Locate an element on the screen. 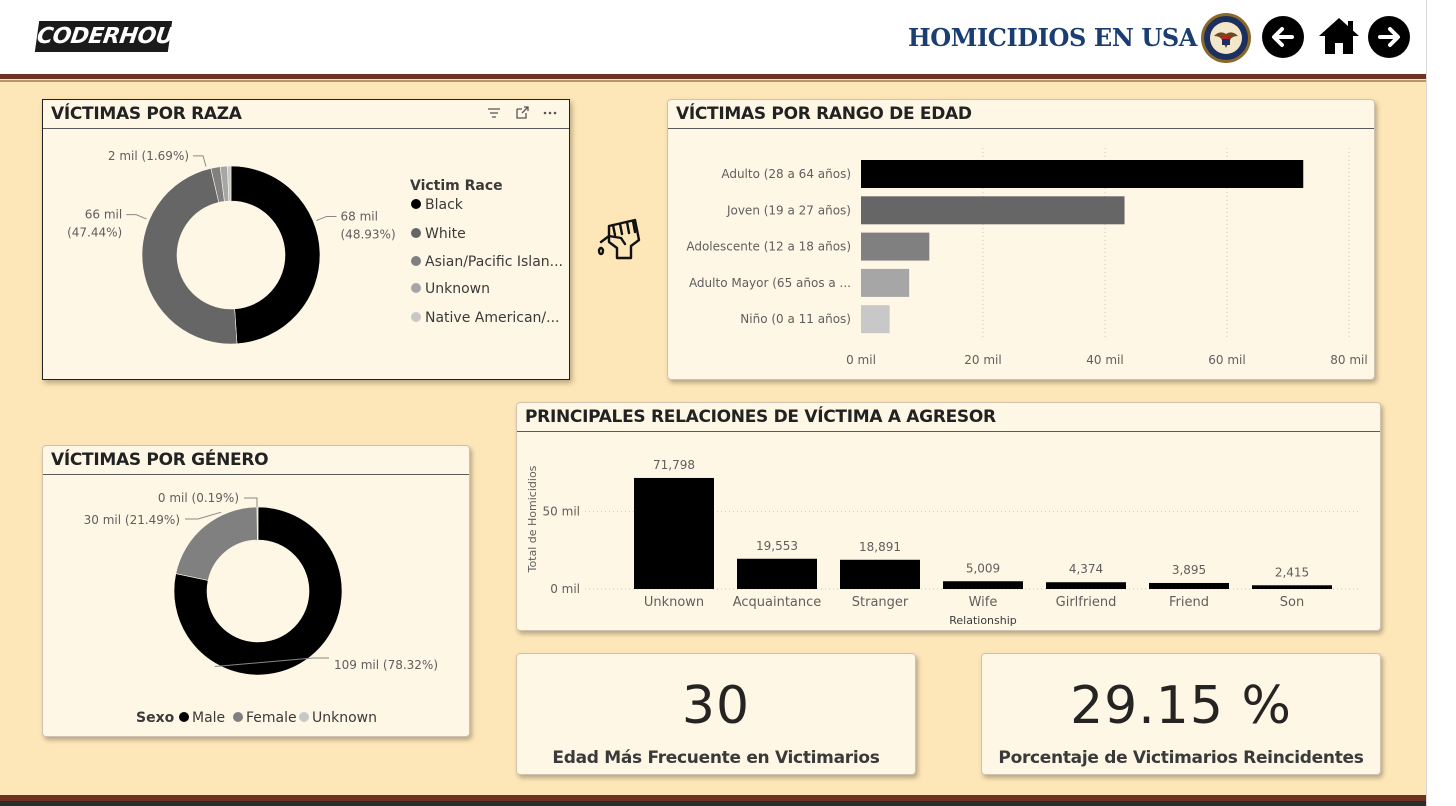 The image size is (1456, 806). gender-label-female-leader is located at coordinates (203, 515).